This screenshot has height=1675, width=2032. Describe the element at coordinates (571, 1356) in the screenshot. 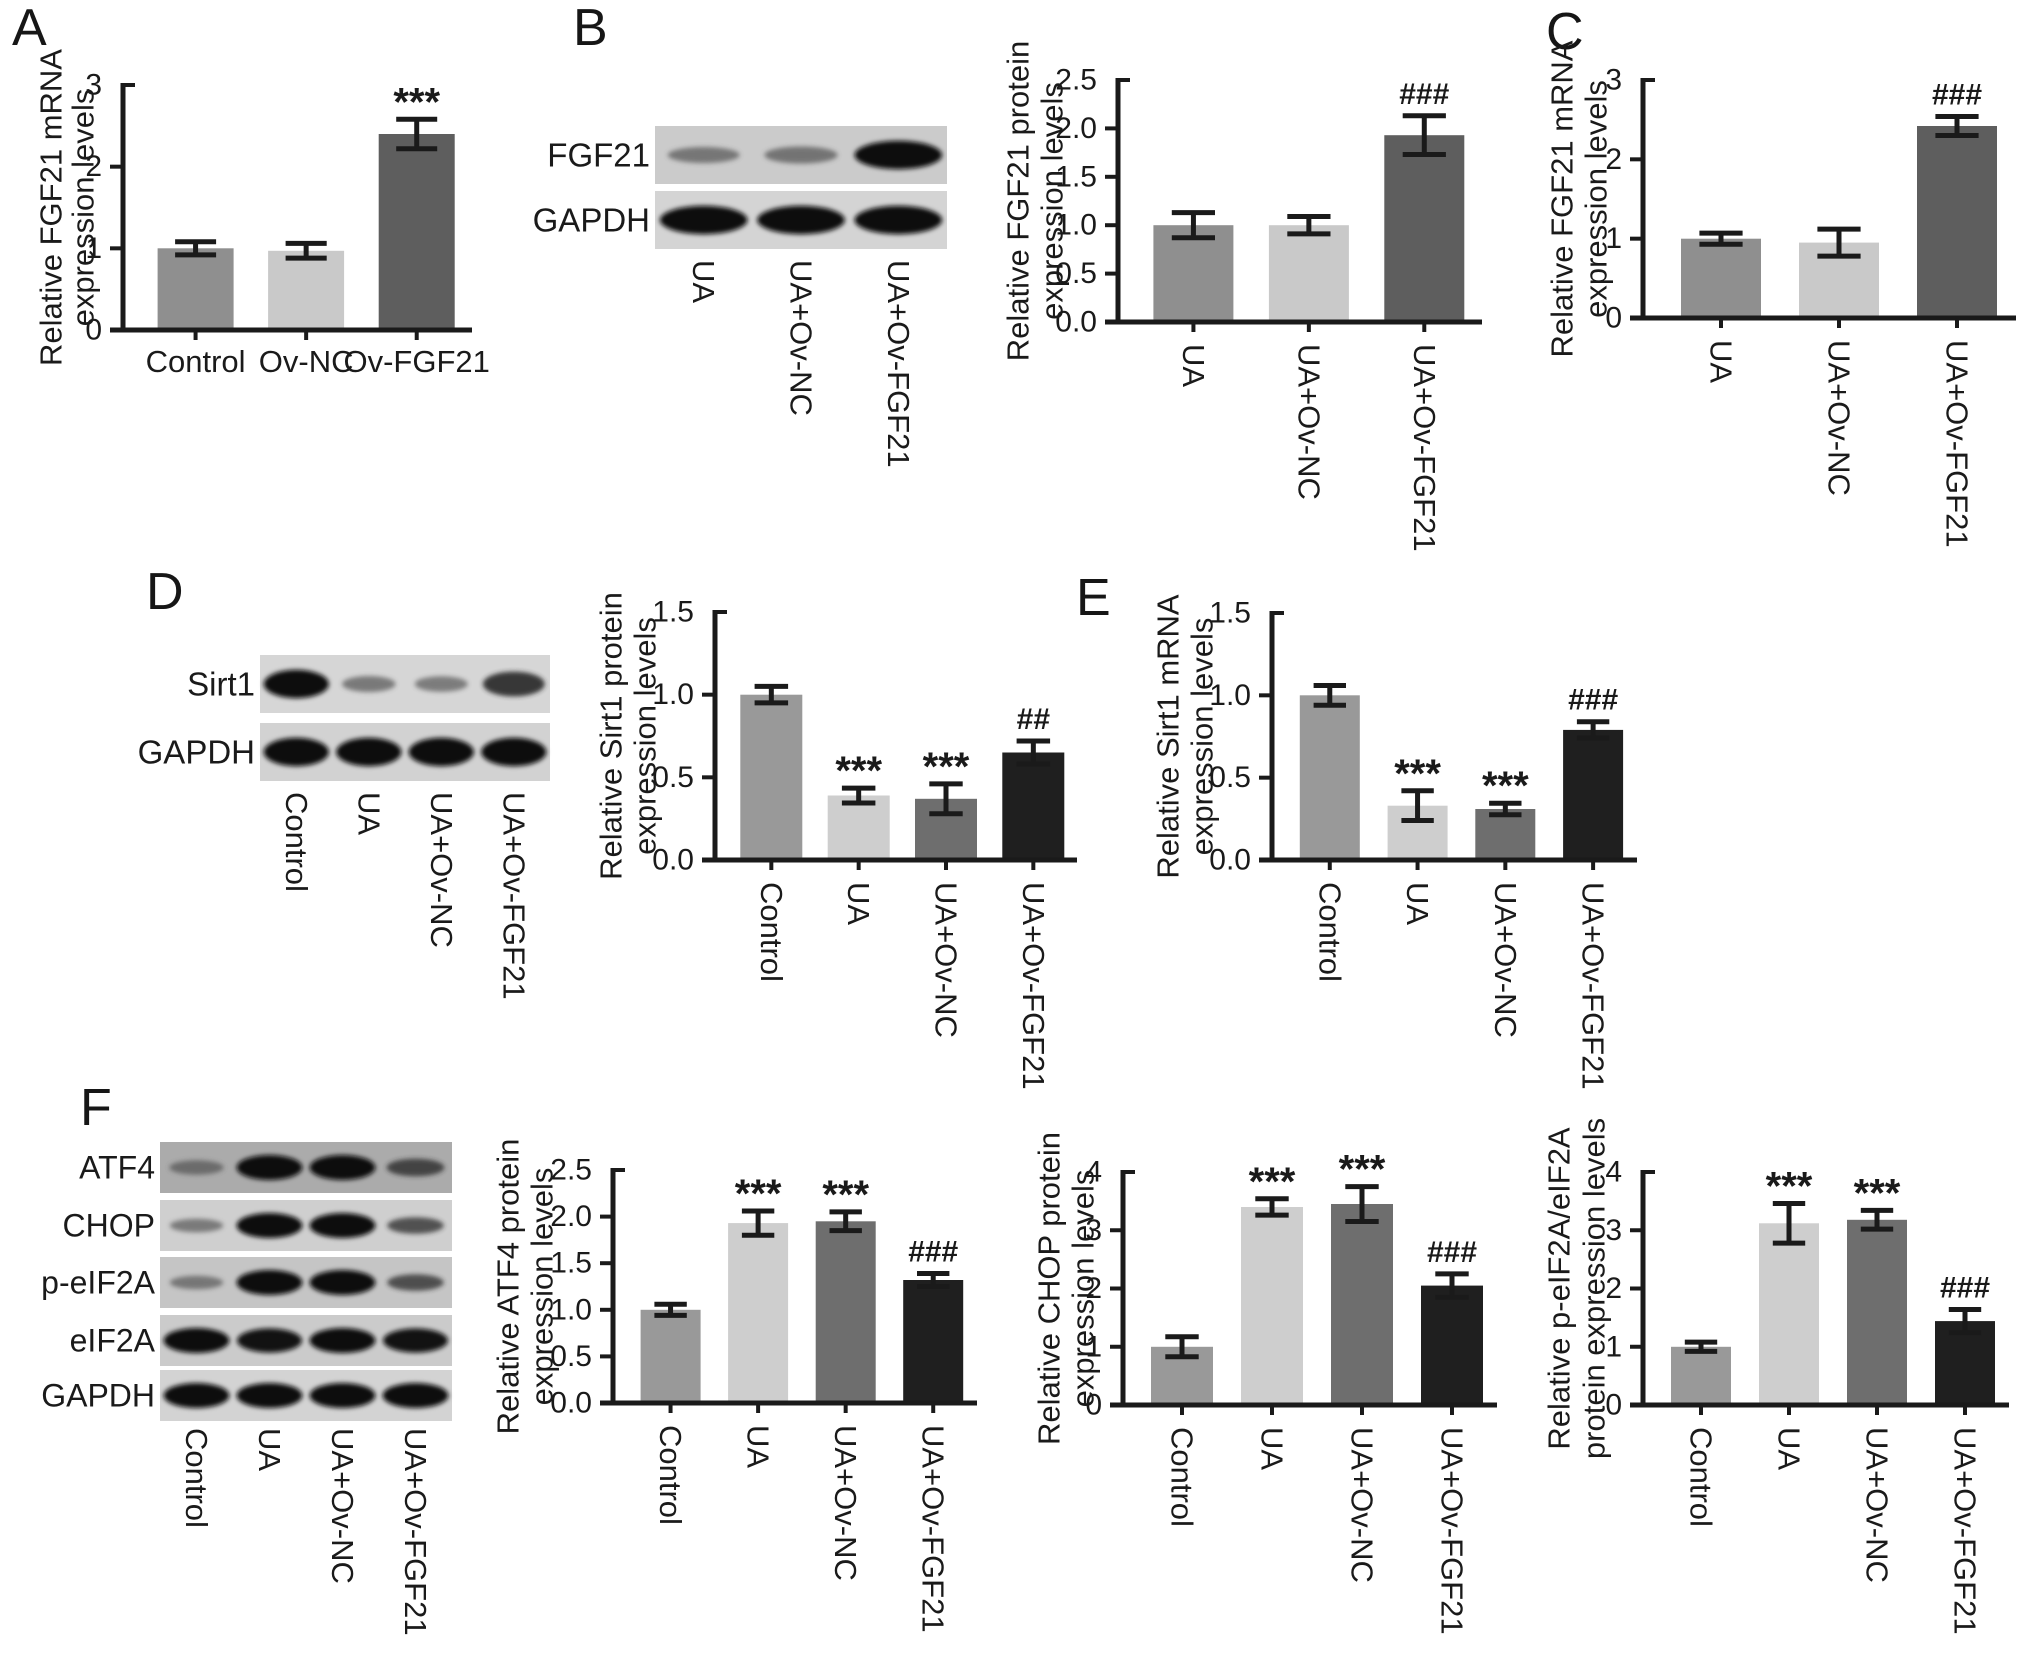

I see `y-tick-label: 0.5` at that location.